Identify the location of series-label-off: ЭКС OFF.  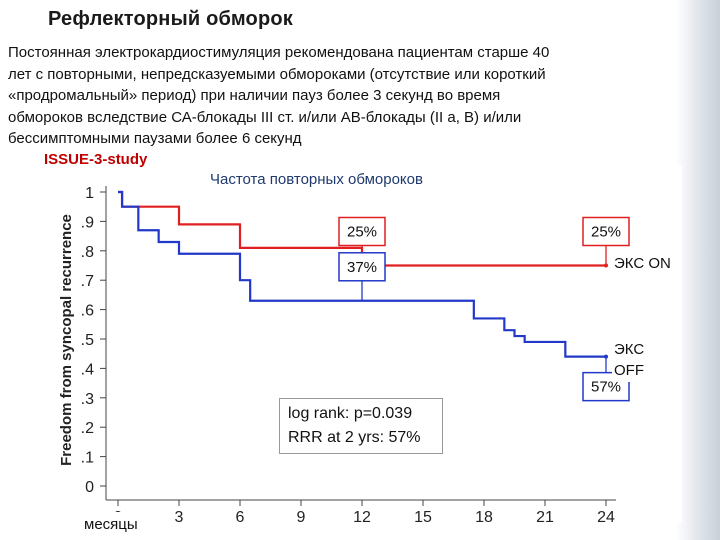
(629, 360).